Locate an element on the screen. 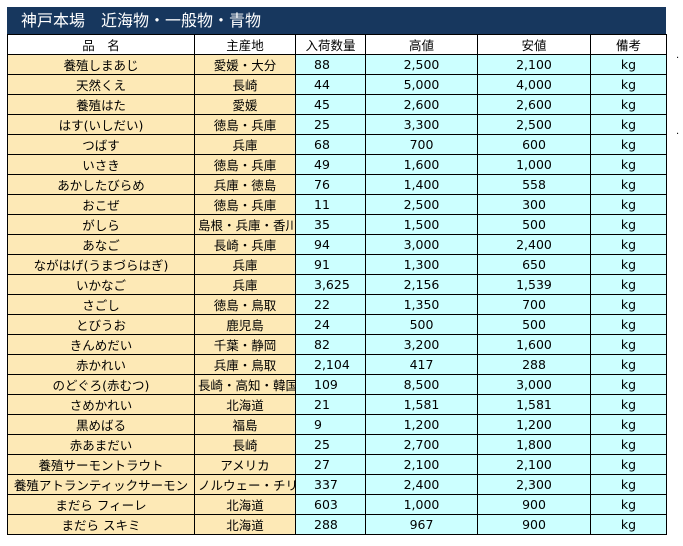 The image size is (683, 546). high-price-cell: 3,300 is located at coordinates (421, 124).